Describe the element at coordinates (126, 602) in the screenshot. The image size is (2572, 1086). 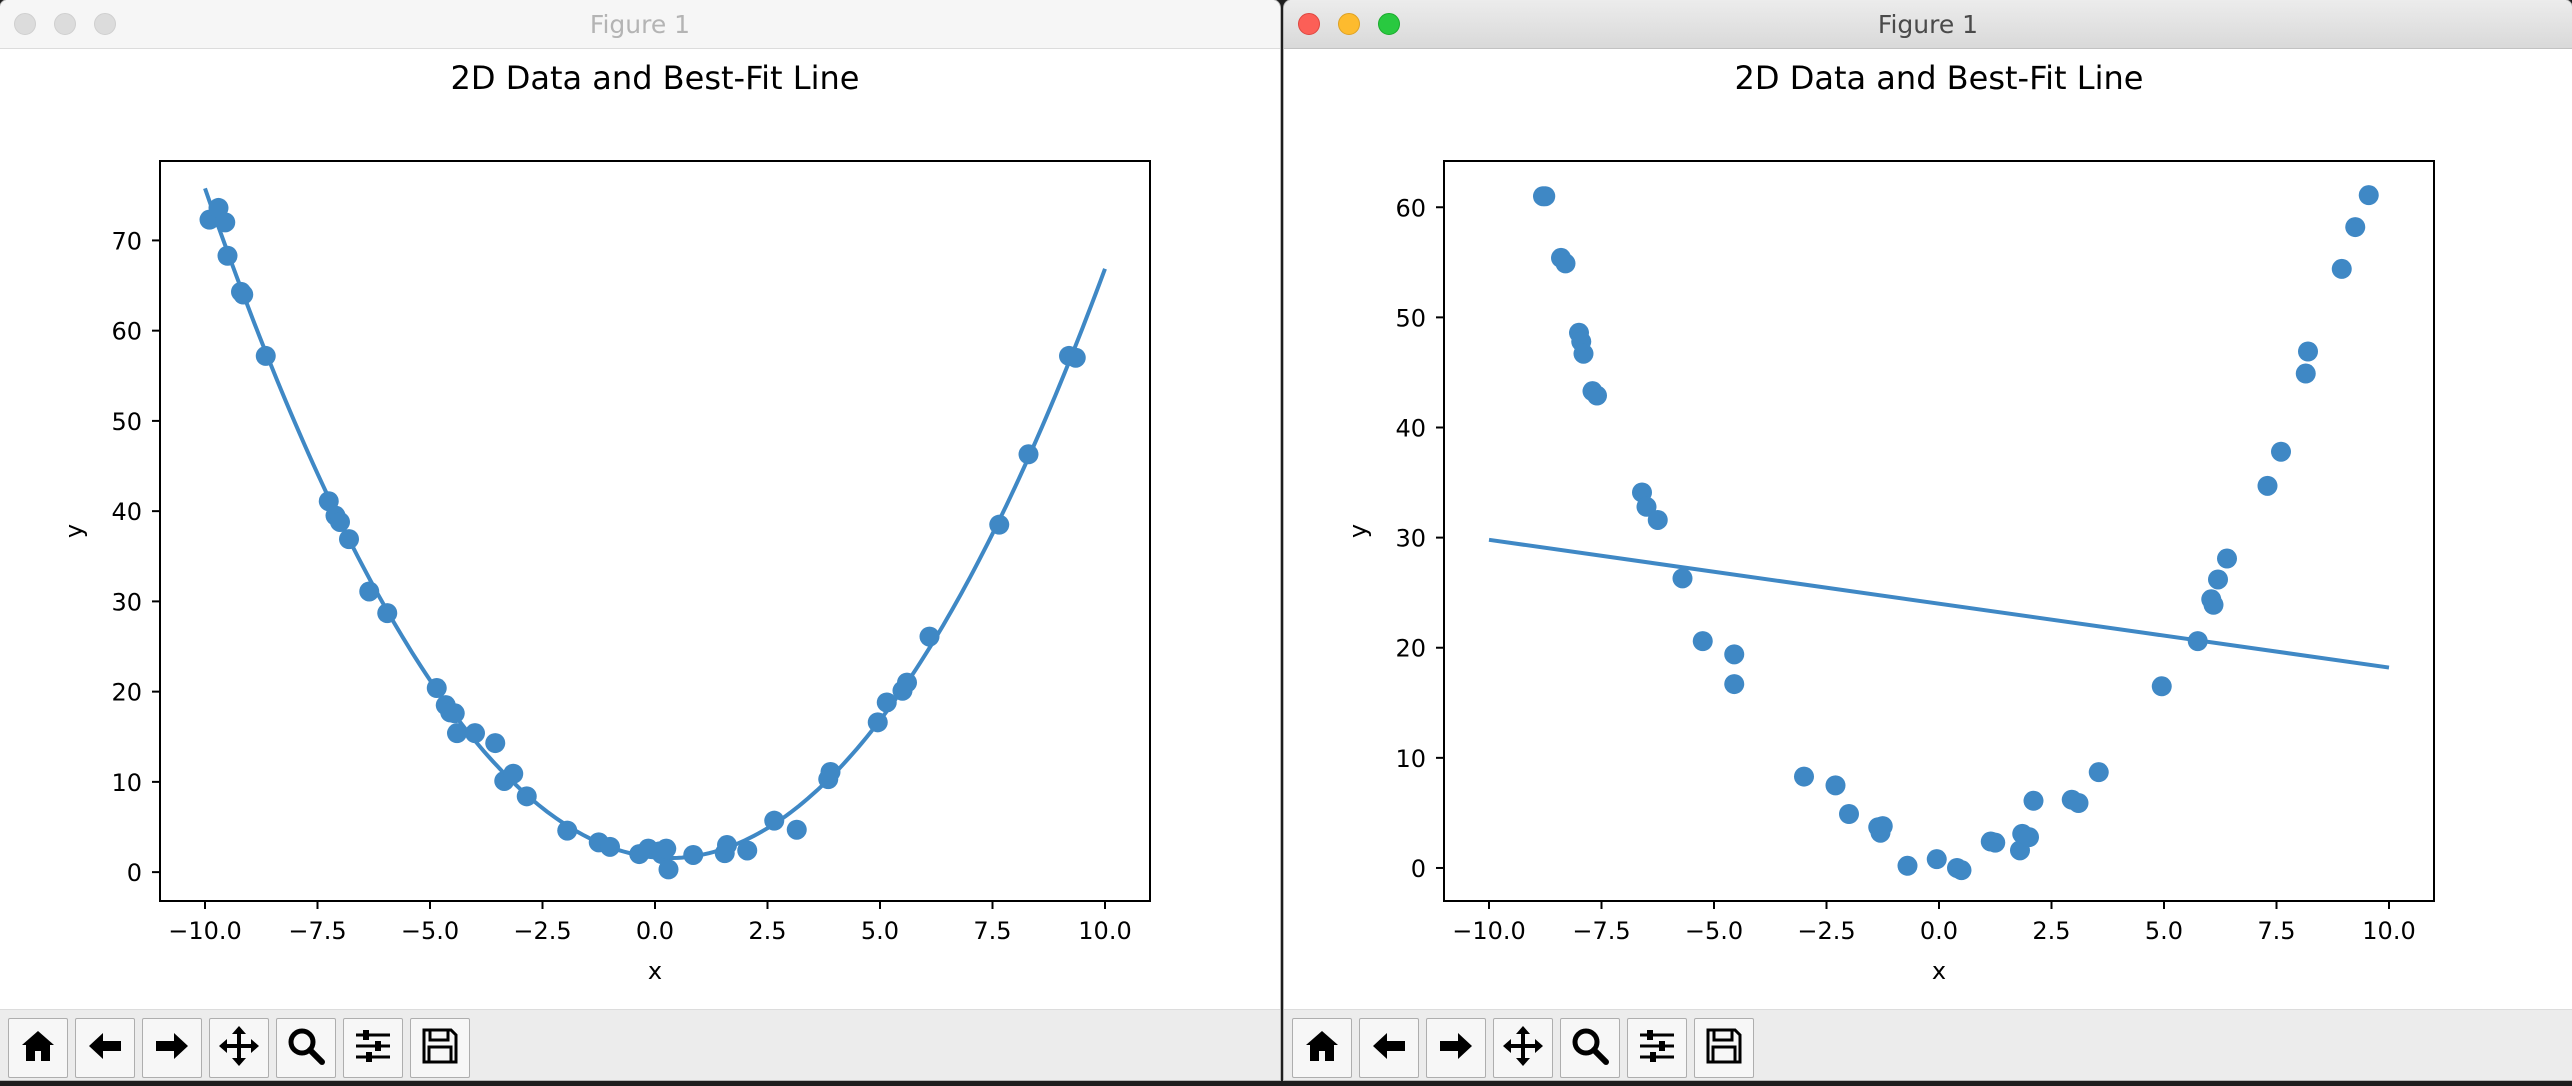
I see `y-tick-label: 30` at that location.